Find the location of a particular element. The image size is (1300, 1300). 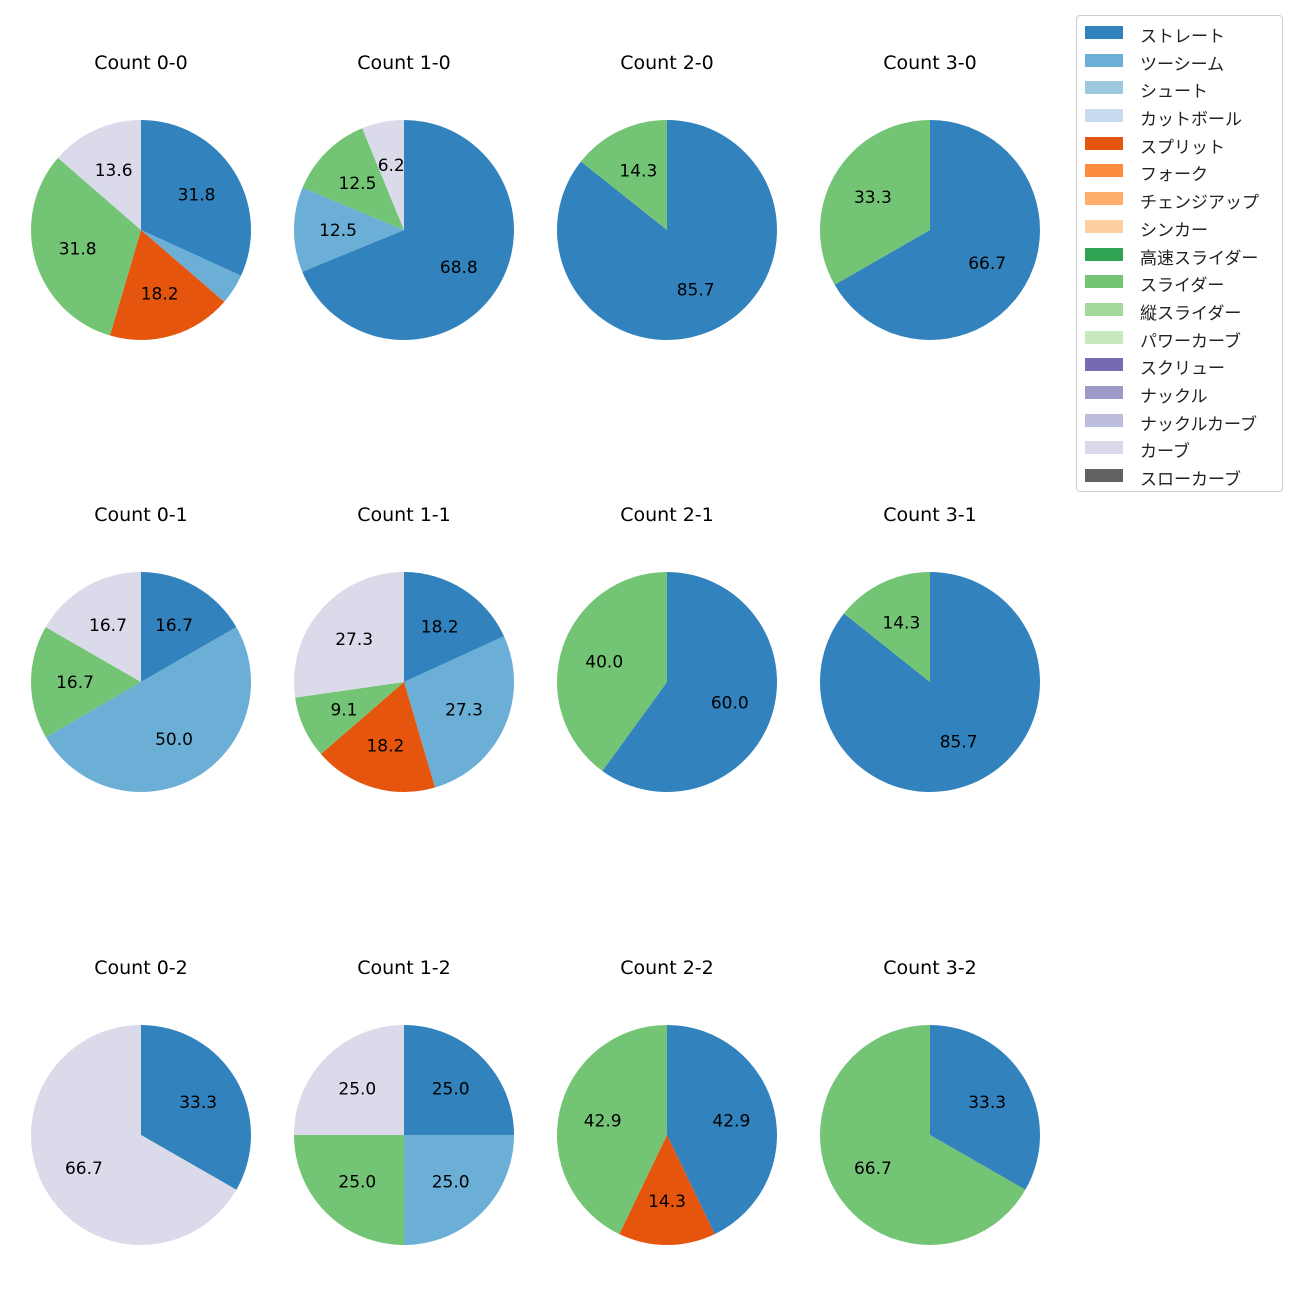

legend-label: ナックルカーブ is located at coordinates (1198, 424).